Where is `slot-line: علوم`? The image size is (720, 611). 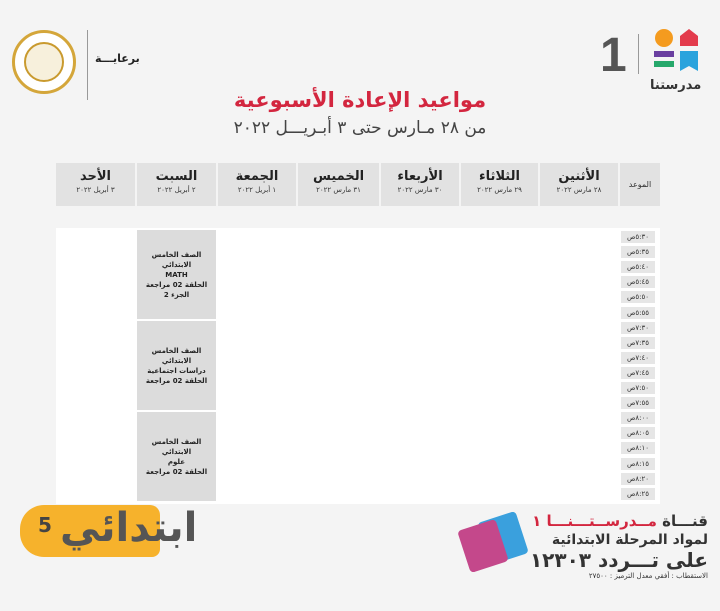 slot-line: علوم is located at coordinates (176, 461).